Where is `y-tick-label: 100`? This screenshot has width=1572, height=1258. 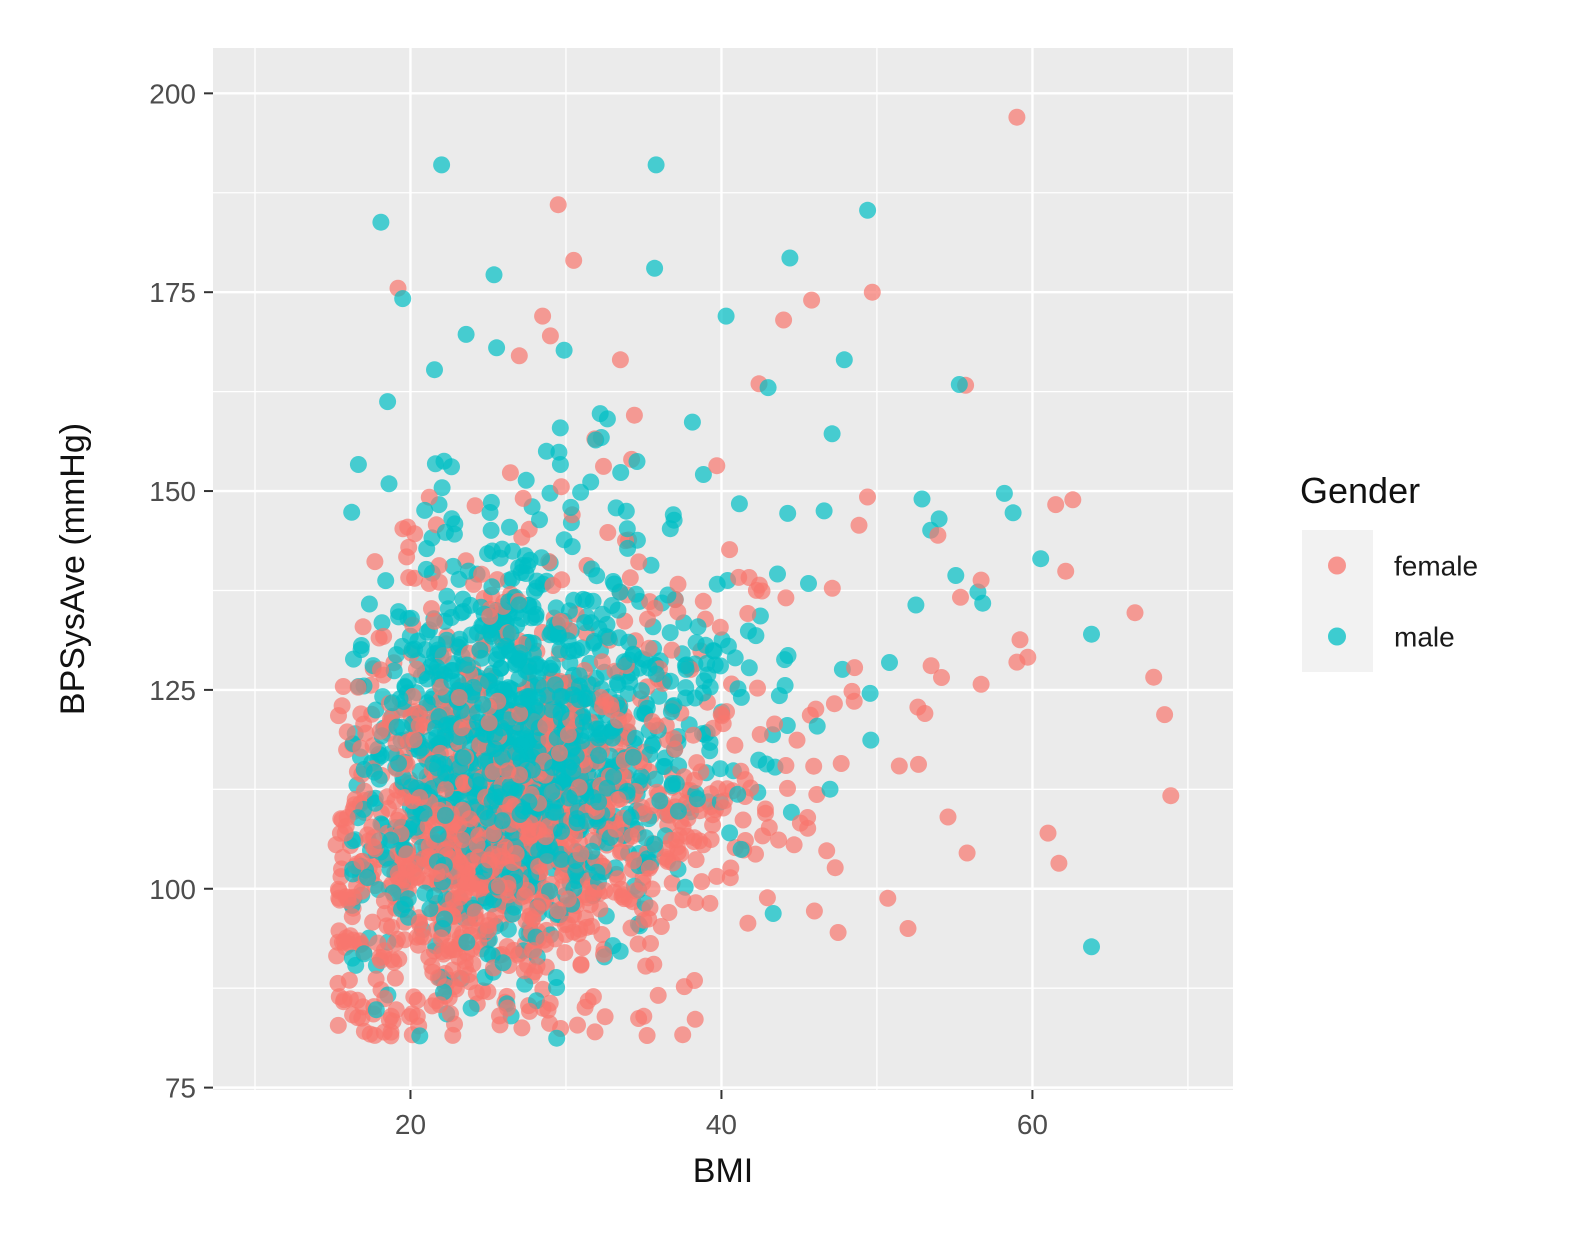 y-tick-label: 100 is located at coordinates (172, 889).